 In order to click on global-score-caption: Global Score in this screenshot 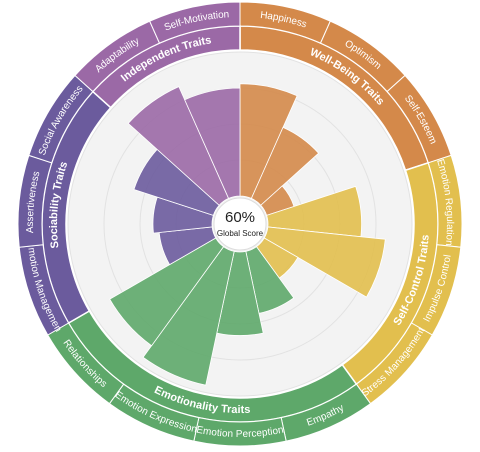, I will do `click(240, 233)`.